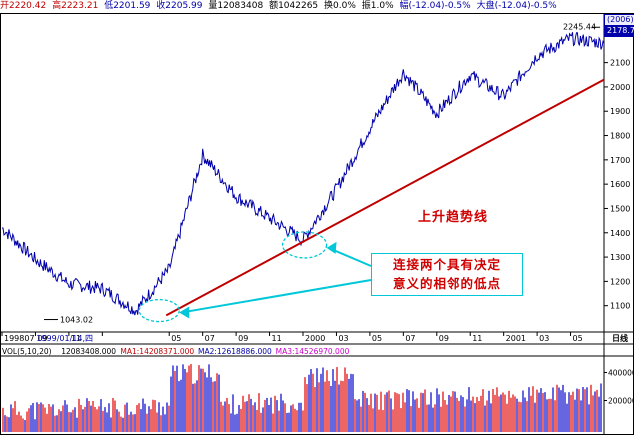  I want to click on callout-note: 连接两个具有决定 意义的相邻的低点, so click(447, 274).